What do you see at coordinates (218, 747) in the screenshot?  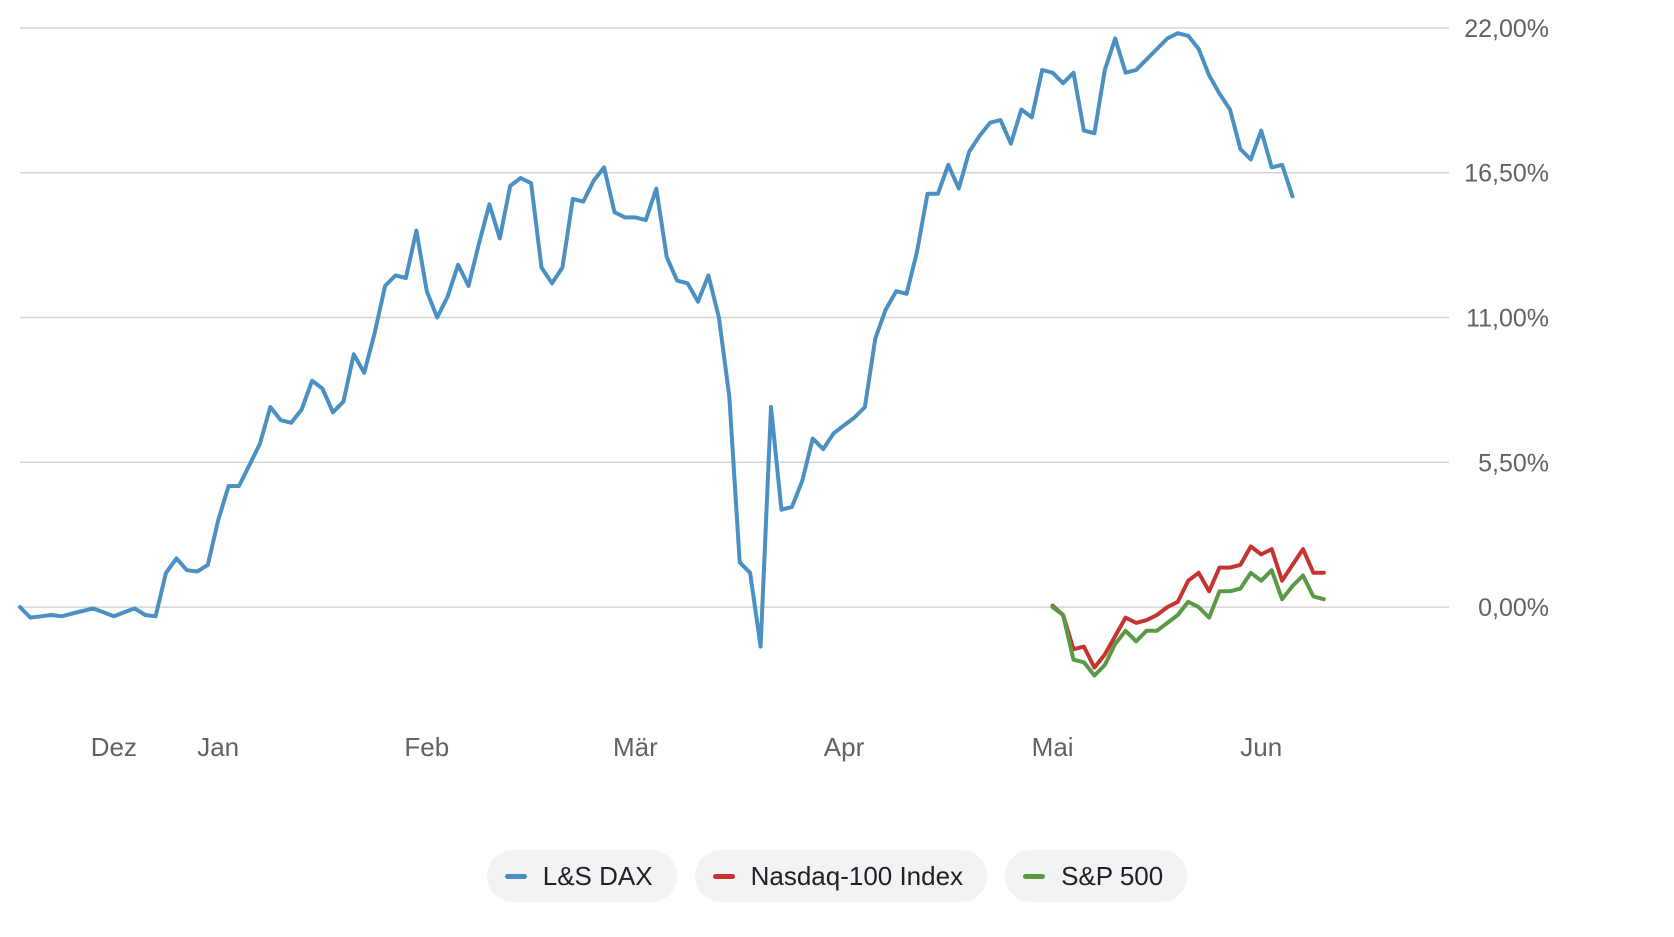 I see `x-tick-label: Jan` at bounding box center [218, 747].